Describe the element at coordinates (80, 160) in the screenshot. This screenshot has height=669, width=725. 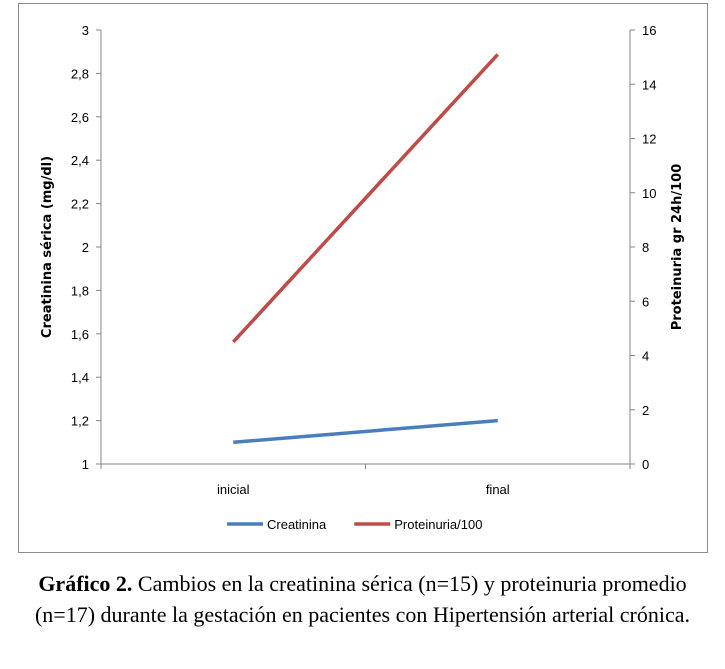
I see `y-left-tick-label: 2,4` at that location.